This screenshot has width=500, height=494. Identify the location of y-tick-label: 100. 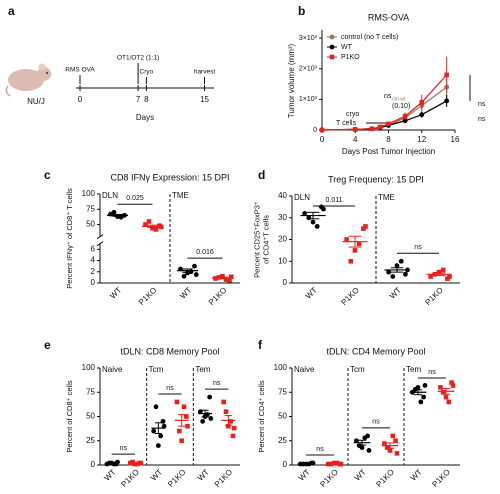
(89, 193).